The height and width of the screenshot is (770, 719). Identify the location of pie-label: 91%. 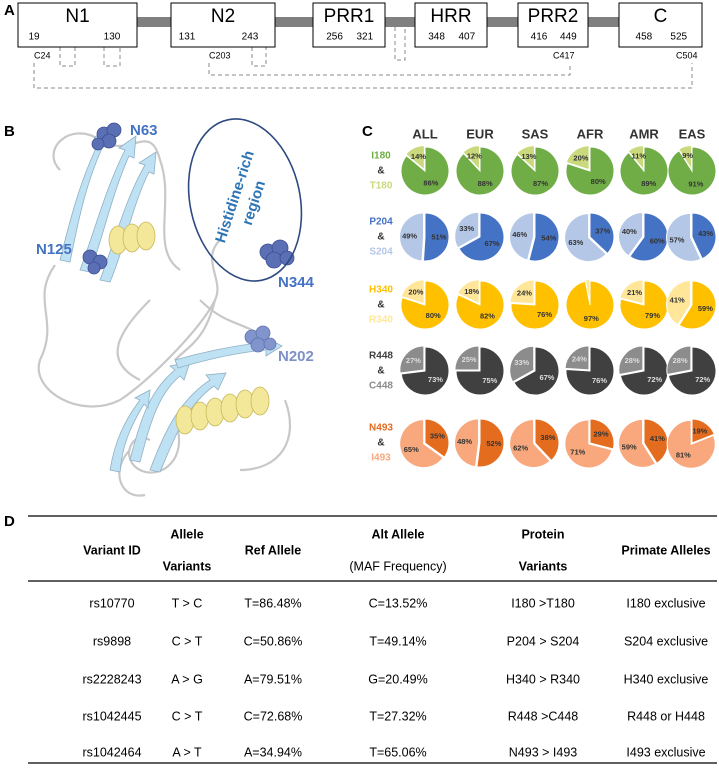
(695, 183).